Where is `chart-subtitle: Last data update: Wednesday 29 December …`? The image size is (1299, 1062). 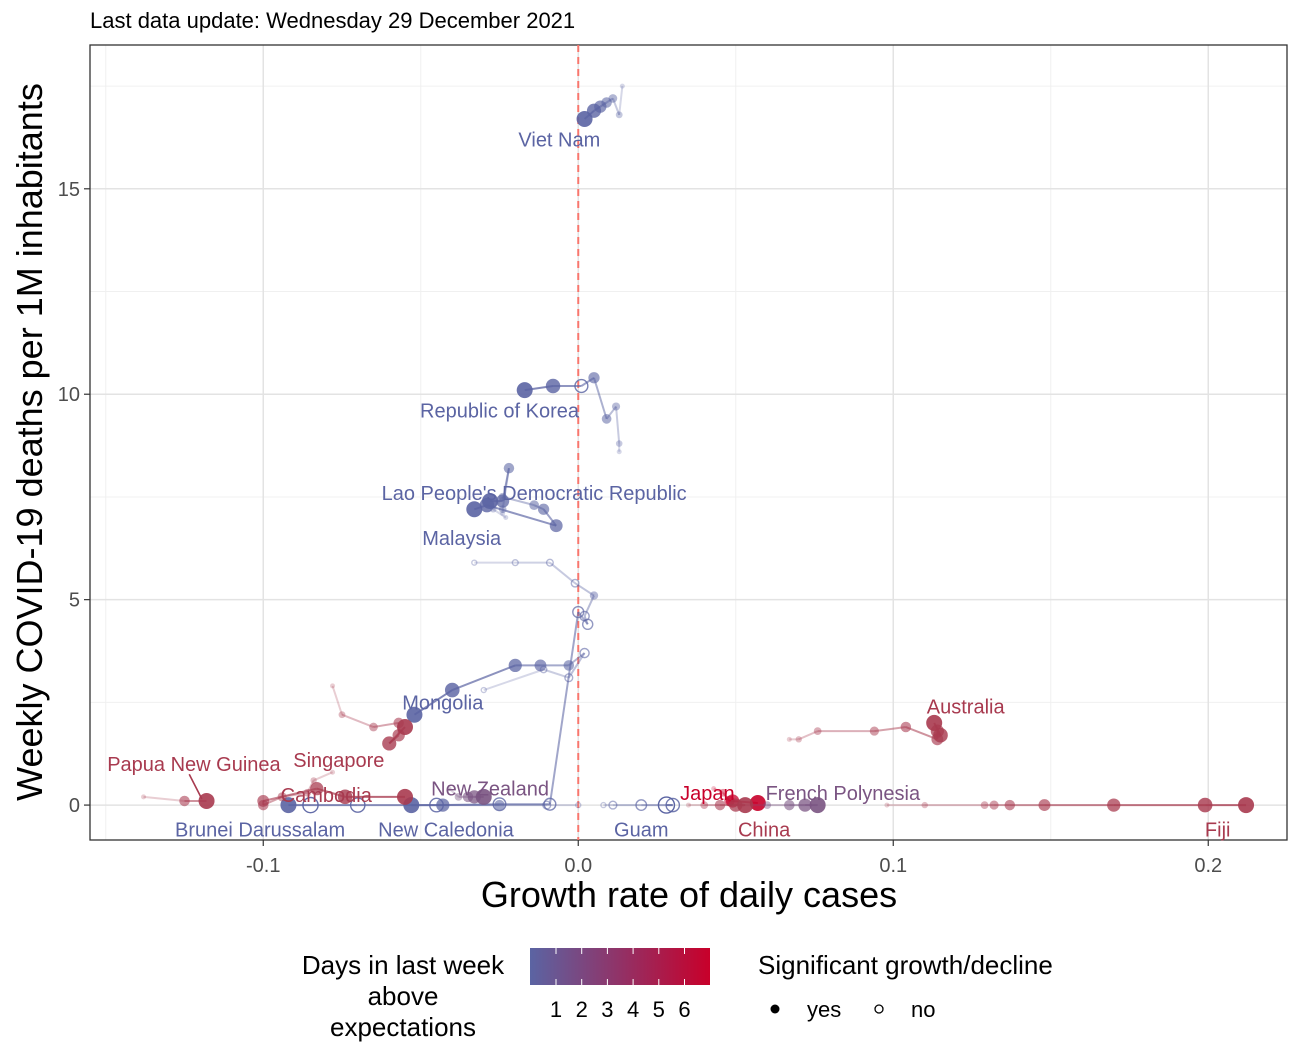 chart-subtitle: Last data update: Wednesday 29 December … is located at coordinates (333, 20).